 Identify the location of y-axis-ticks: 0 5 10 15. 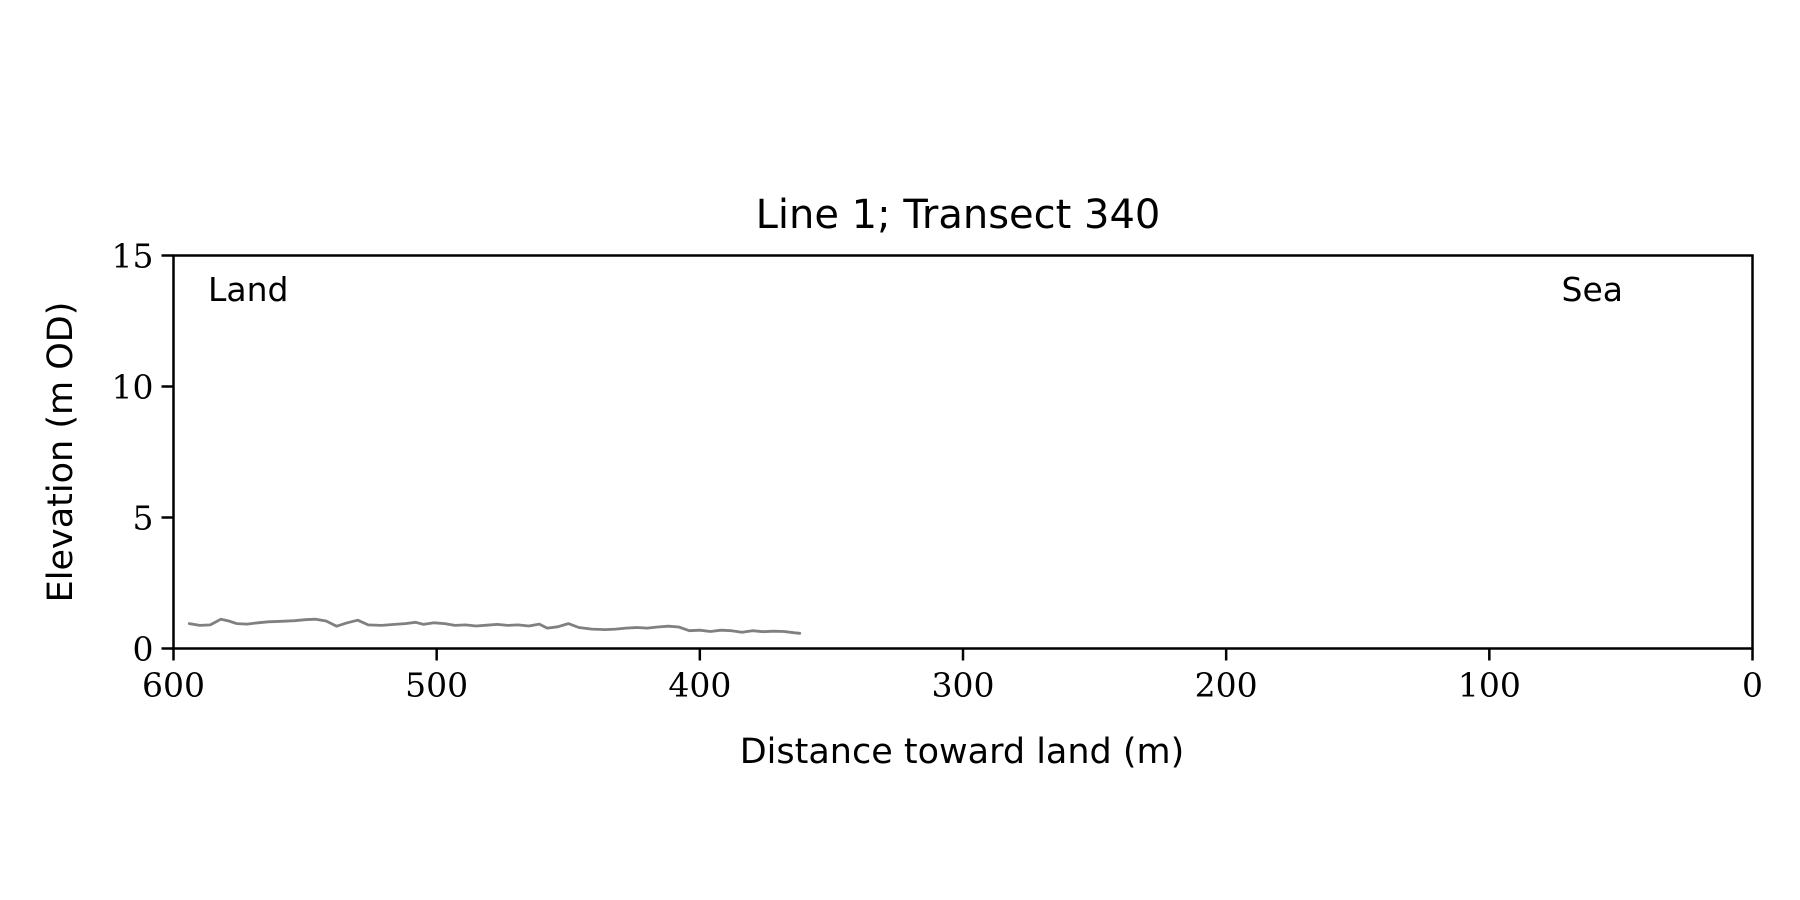
(143, 453).